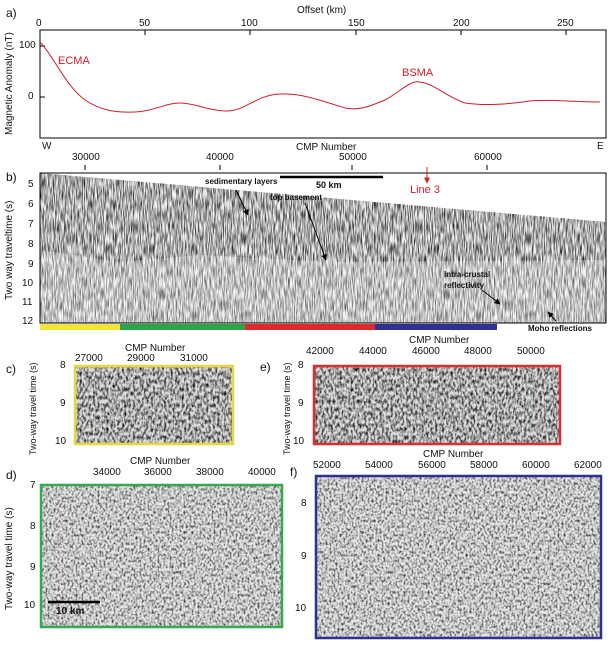 The width and height of the screenshot is (616, 645). Describe the element at coordinates (301, 403) in the screenshot. I see `panel-e-y-tick: 9` at that location.